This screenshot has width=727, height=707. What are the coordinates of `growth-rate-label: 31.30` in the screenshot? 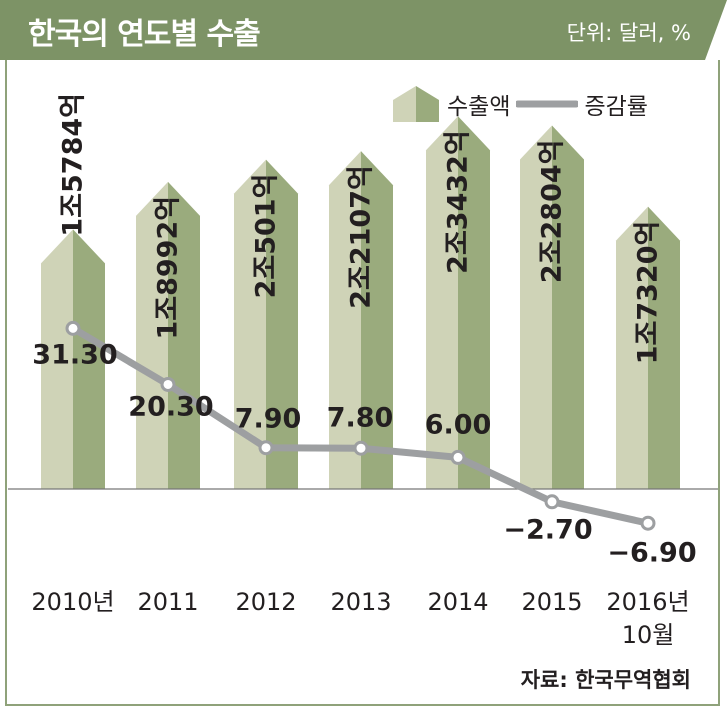 It's located at (74, 355).